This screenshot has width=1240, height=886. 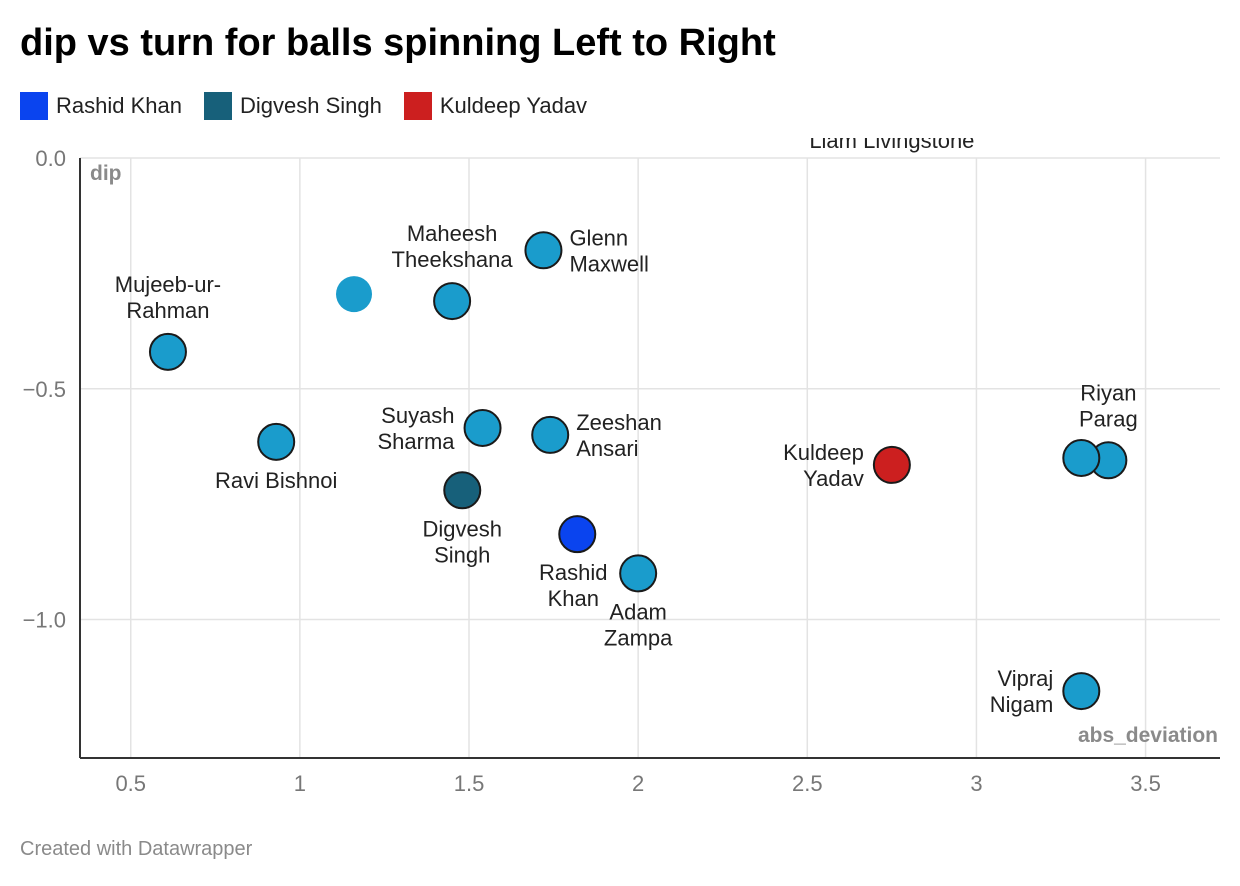 I want to click on x-tick-label: 3, so click(x=976, y=783).